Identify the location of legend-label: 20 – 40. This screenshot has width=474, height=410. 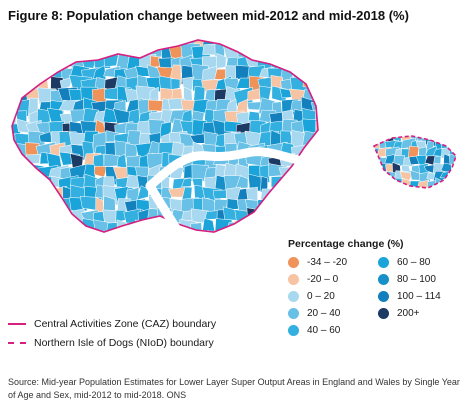
(324, 313).